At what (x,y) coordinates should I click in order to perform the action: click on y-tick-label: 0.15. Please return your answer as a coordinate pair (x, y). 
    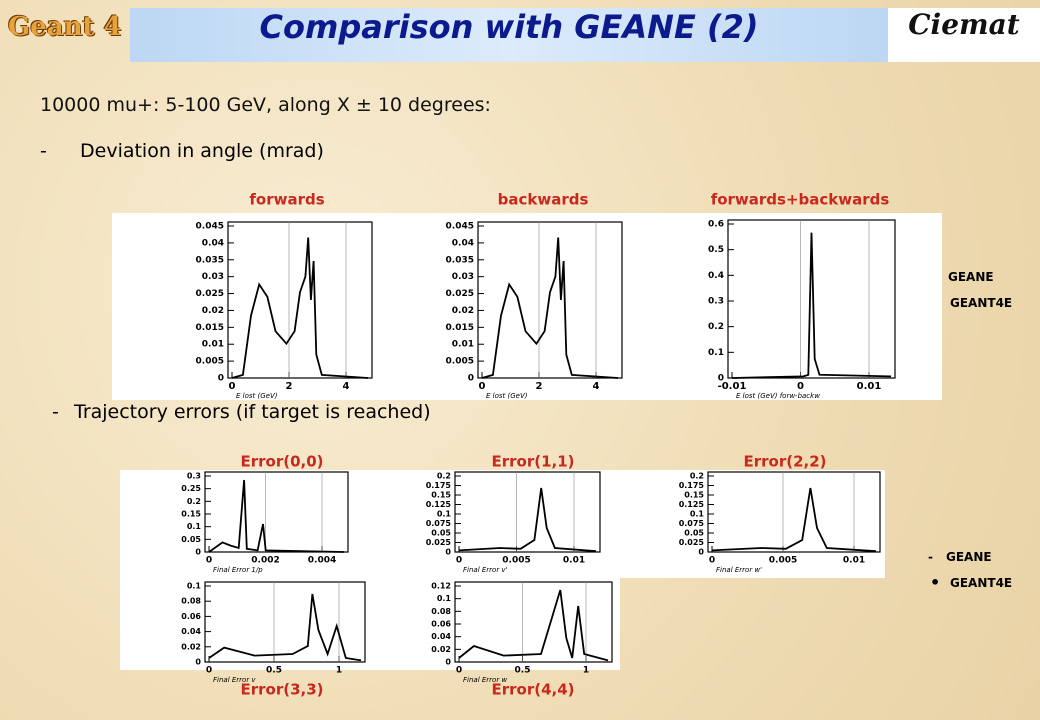
    Looking at the image, I should click on (441, 495).